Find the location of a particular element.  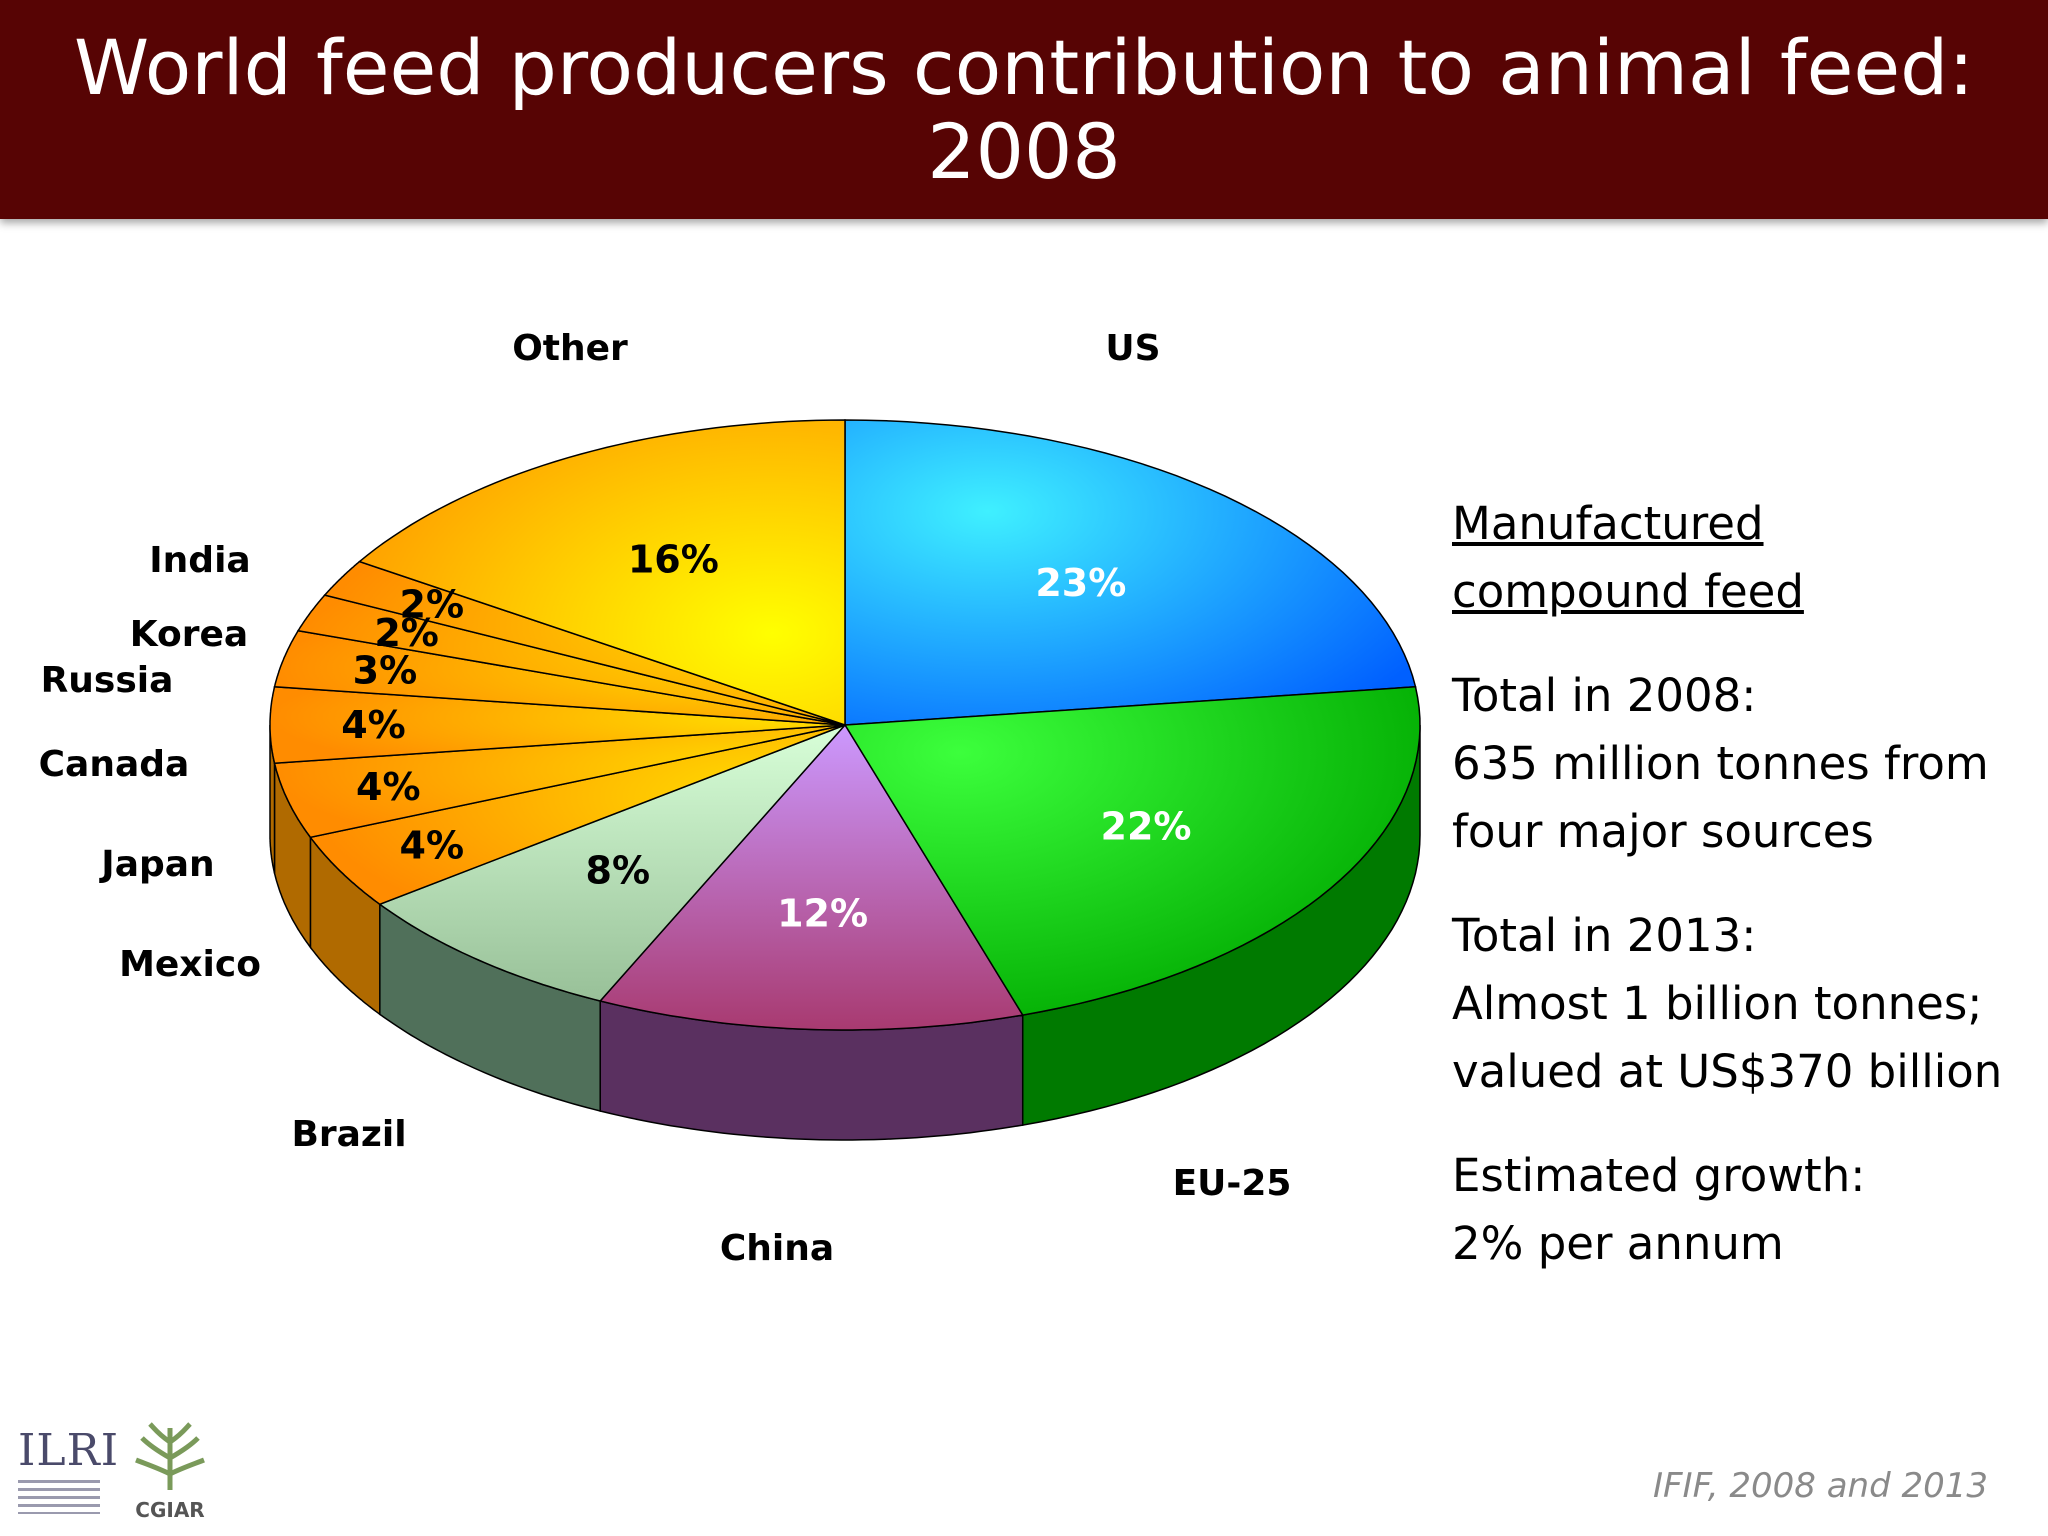

ilri-logo-text: ILRI is located at coordinates (69, 1450).